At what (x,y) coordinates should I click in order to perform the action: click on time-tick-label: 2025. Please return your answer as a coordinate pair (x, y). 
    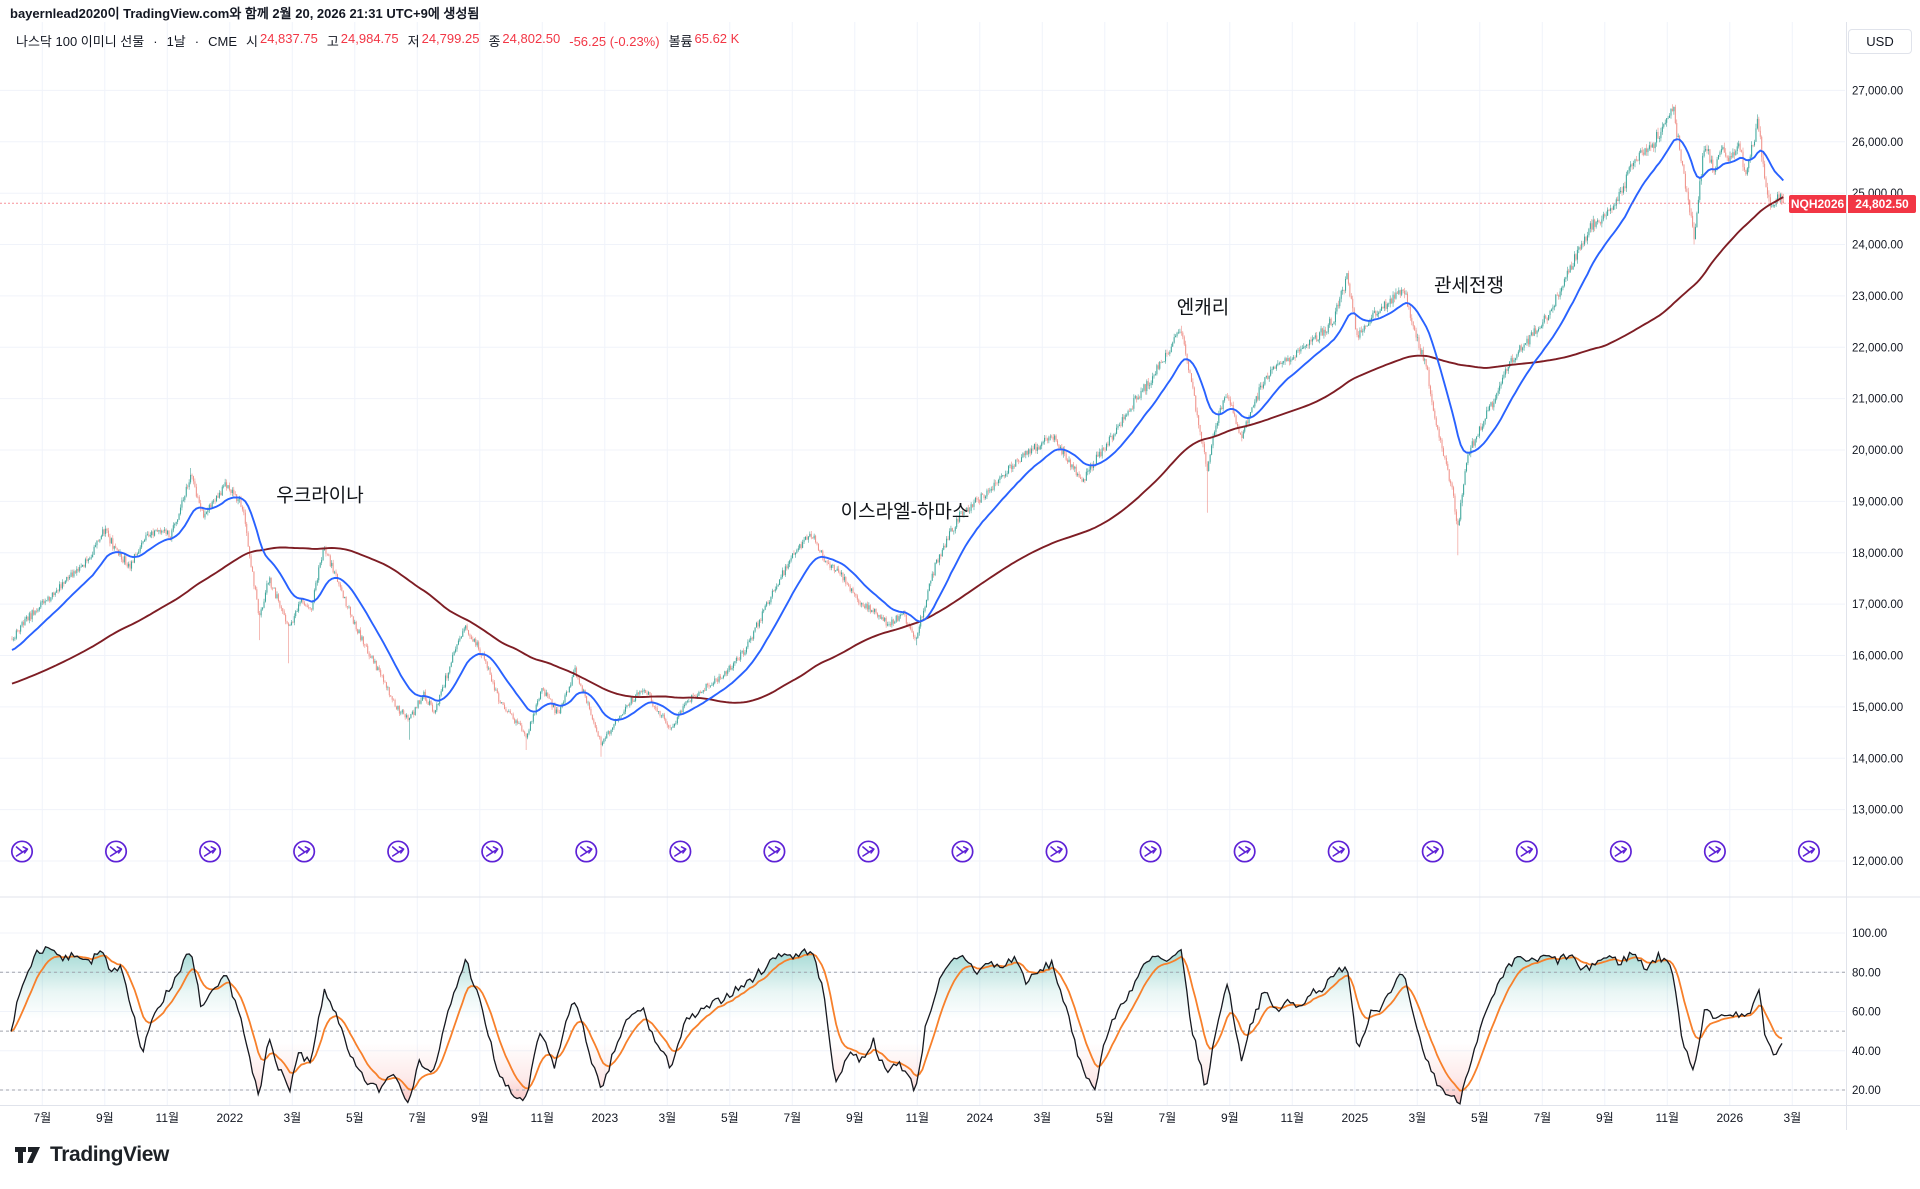
    Looking at the image, I should click on (1354, 1118).